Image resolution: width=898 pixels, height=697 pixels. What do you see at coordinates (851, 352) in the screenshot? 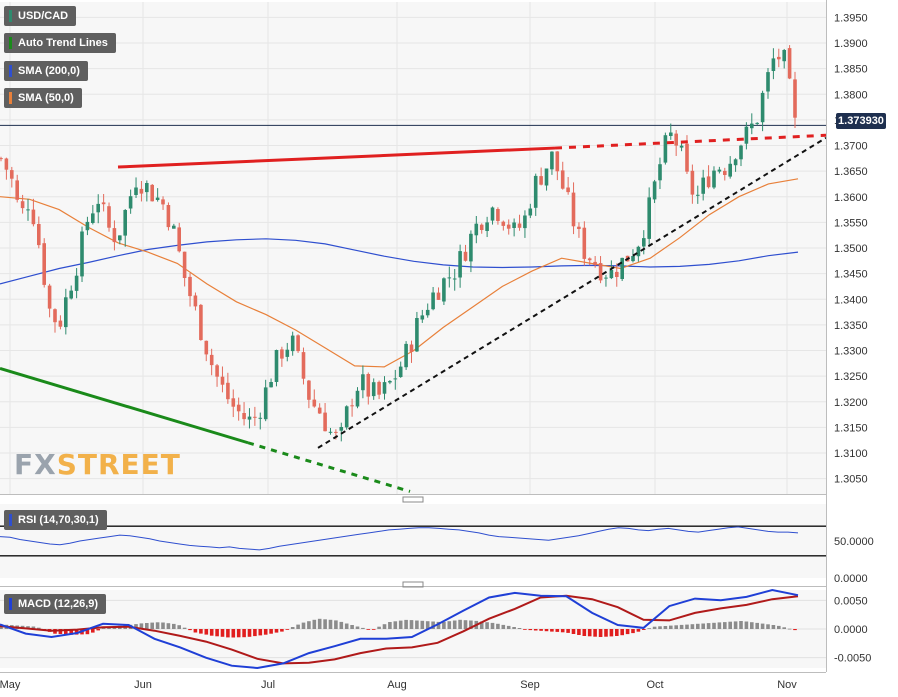
I see `price-tick-label: 1.3300` at bounding box center [851, 352].